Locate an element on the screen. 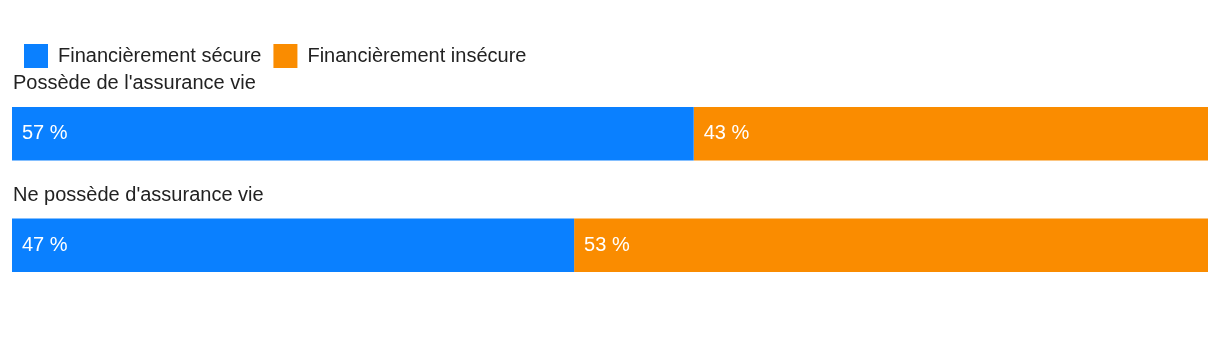  y-tick-label: Possède de l'assurance vie is located at coordinates (134, 82).